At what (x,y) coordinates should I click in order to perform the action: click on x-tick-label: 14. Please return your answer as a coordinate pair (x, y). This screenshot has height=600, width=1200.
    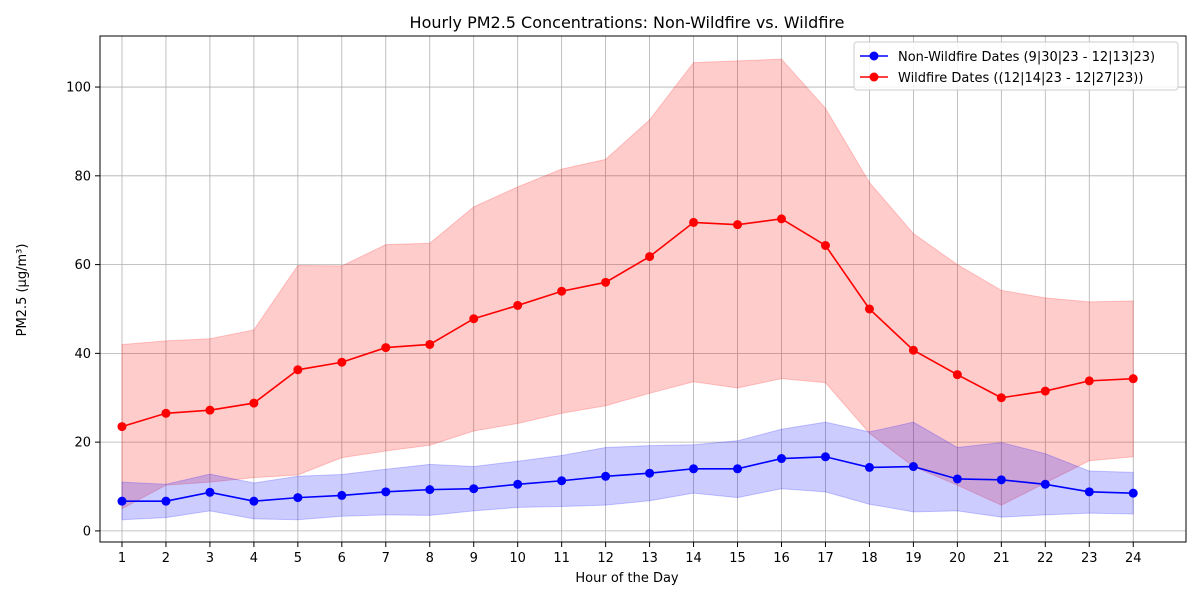
    Looking at the image, I should click on (693, 558).